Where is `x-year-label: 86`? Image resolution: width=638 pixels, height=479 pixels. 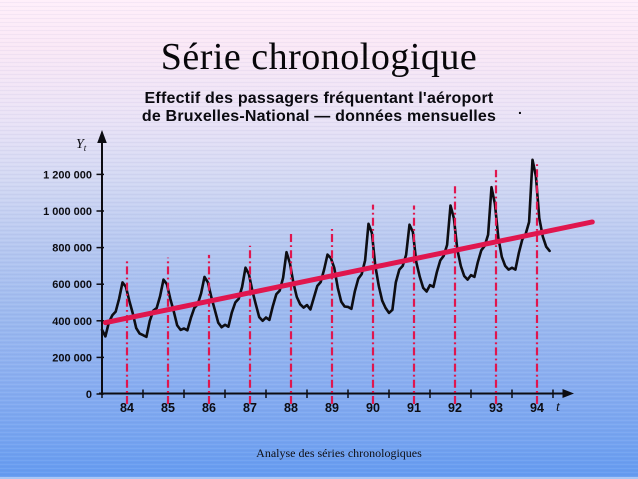 x-year-label: 86 is located at coordinates (209, 408).